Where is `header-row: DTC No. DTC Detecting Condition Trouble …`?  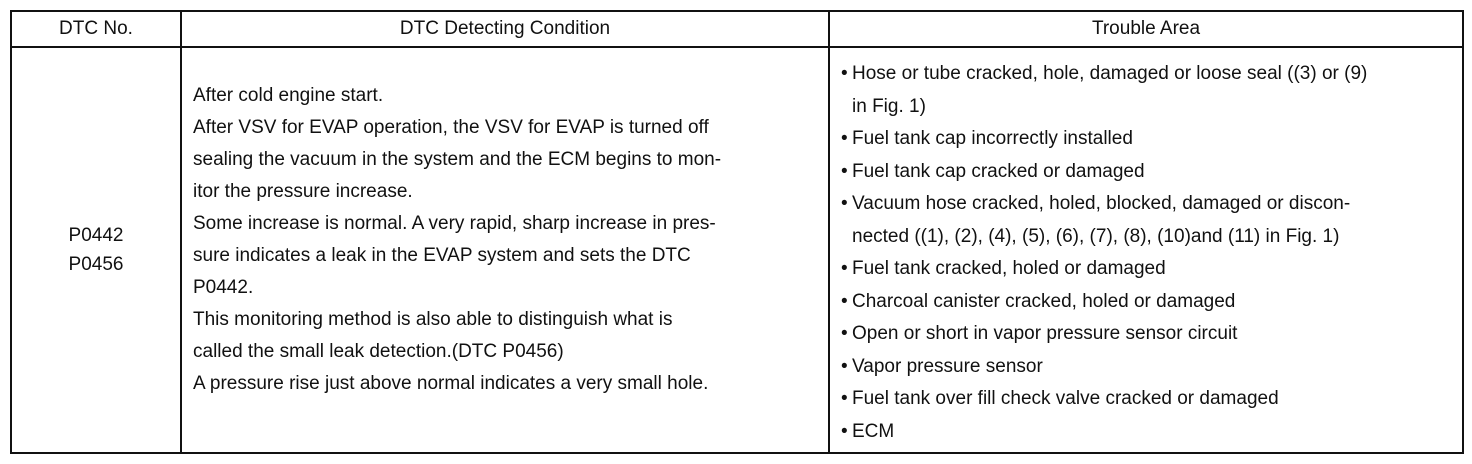 header-row: DTC No. DTC Detecting Condition Trouble … is located at coordinates (737, 29).